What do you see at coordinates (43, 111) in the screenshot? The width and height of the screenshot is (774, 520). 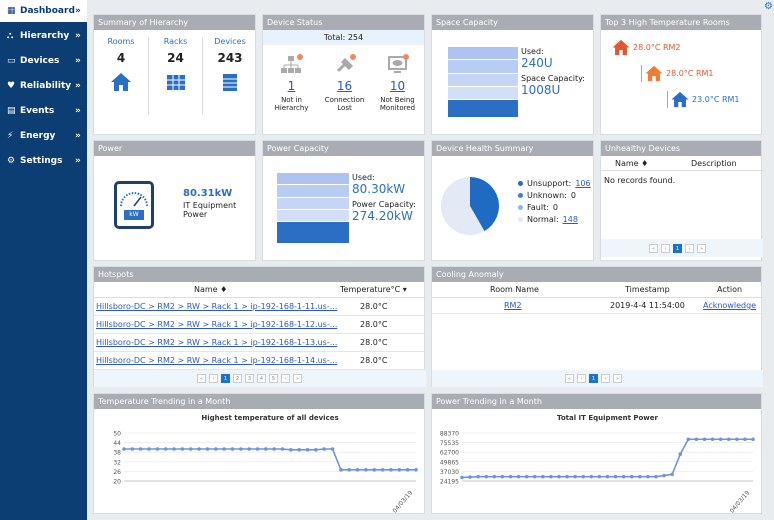 I see `nav-item-events: ▤ Events »` at bounding box center [43, 111].